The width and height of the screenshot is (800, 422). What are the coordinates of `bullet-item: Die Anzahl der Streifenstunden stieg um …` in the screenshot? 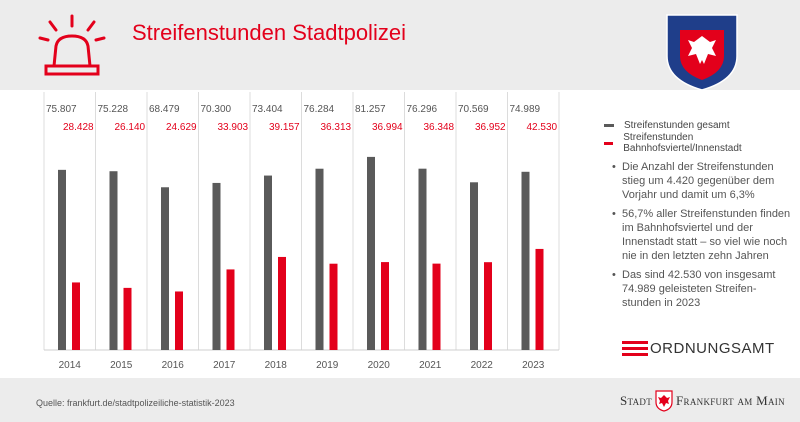 It's located at (703, 181).